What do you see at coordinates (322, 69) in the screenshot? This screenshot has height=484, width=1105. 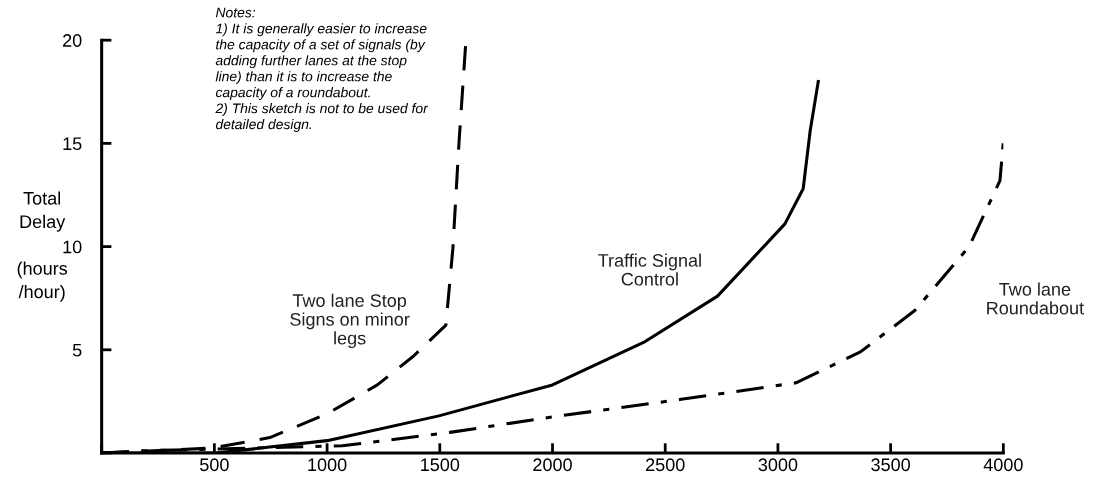 I see `annotation: Notes: 1) It is generally easier to increase the capacity of a set of signals (by adding further lanes at the stop line) than it is to increase the capacity of a roundabout. 2) This sketch is not to be used for detailed design.` at bounding box center [322, 69].